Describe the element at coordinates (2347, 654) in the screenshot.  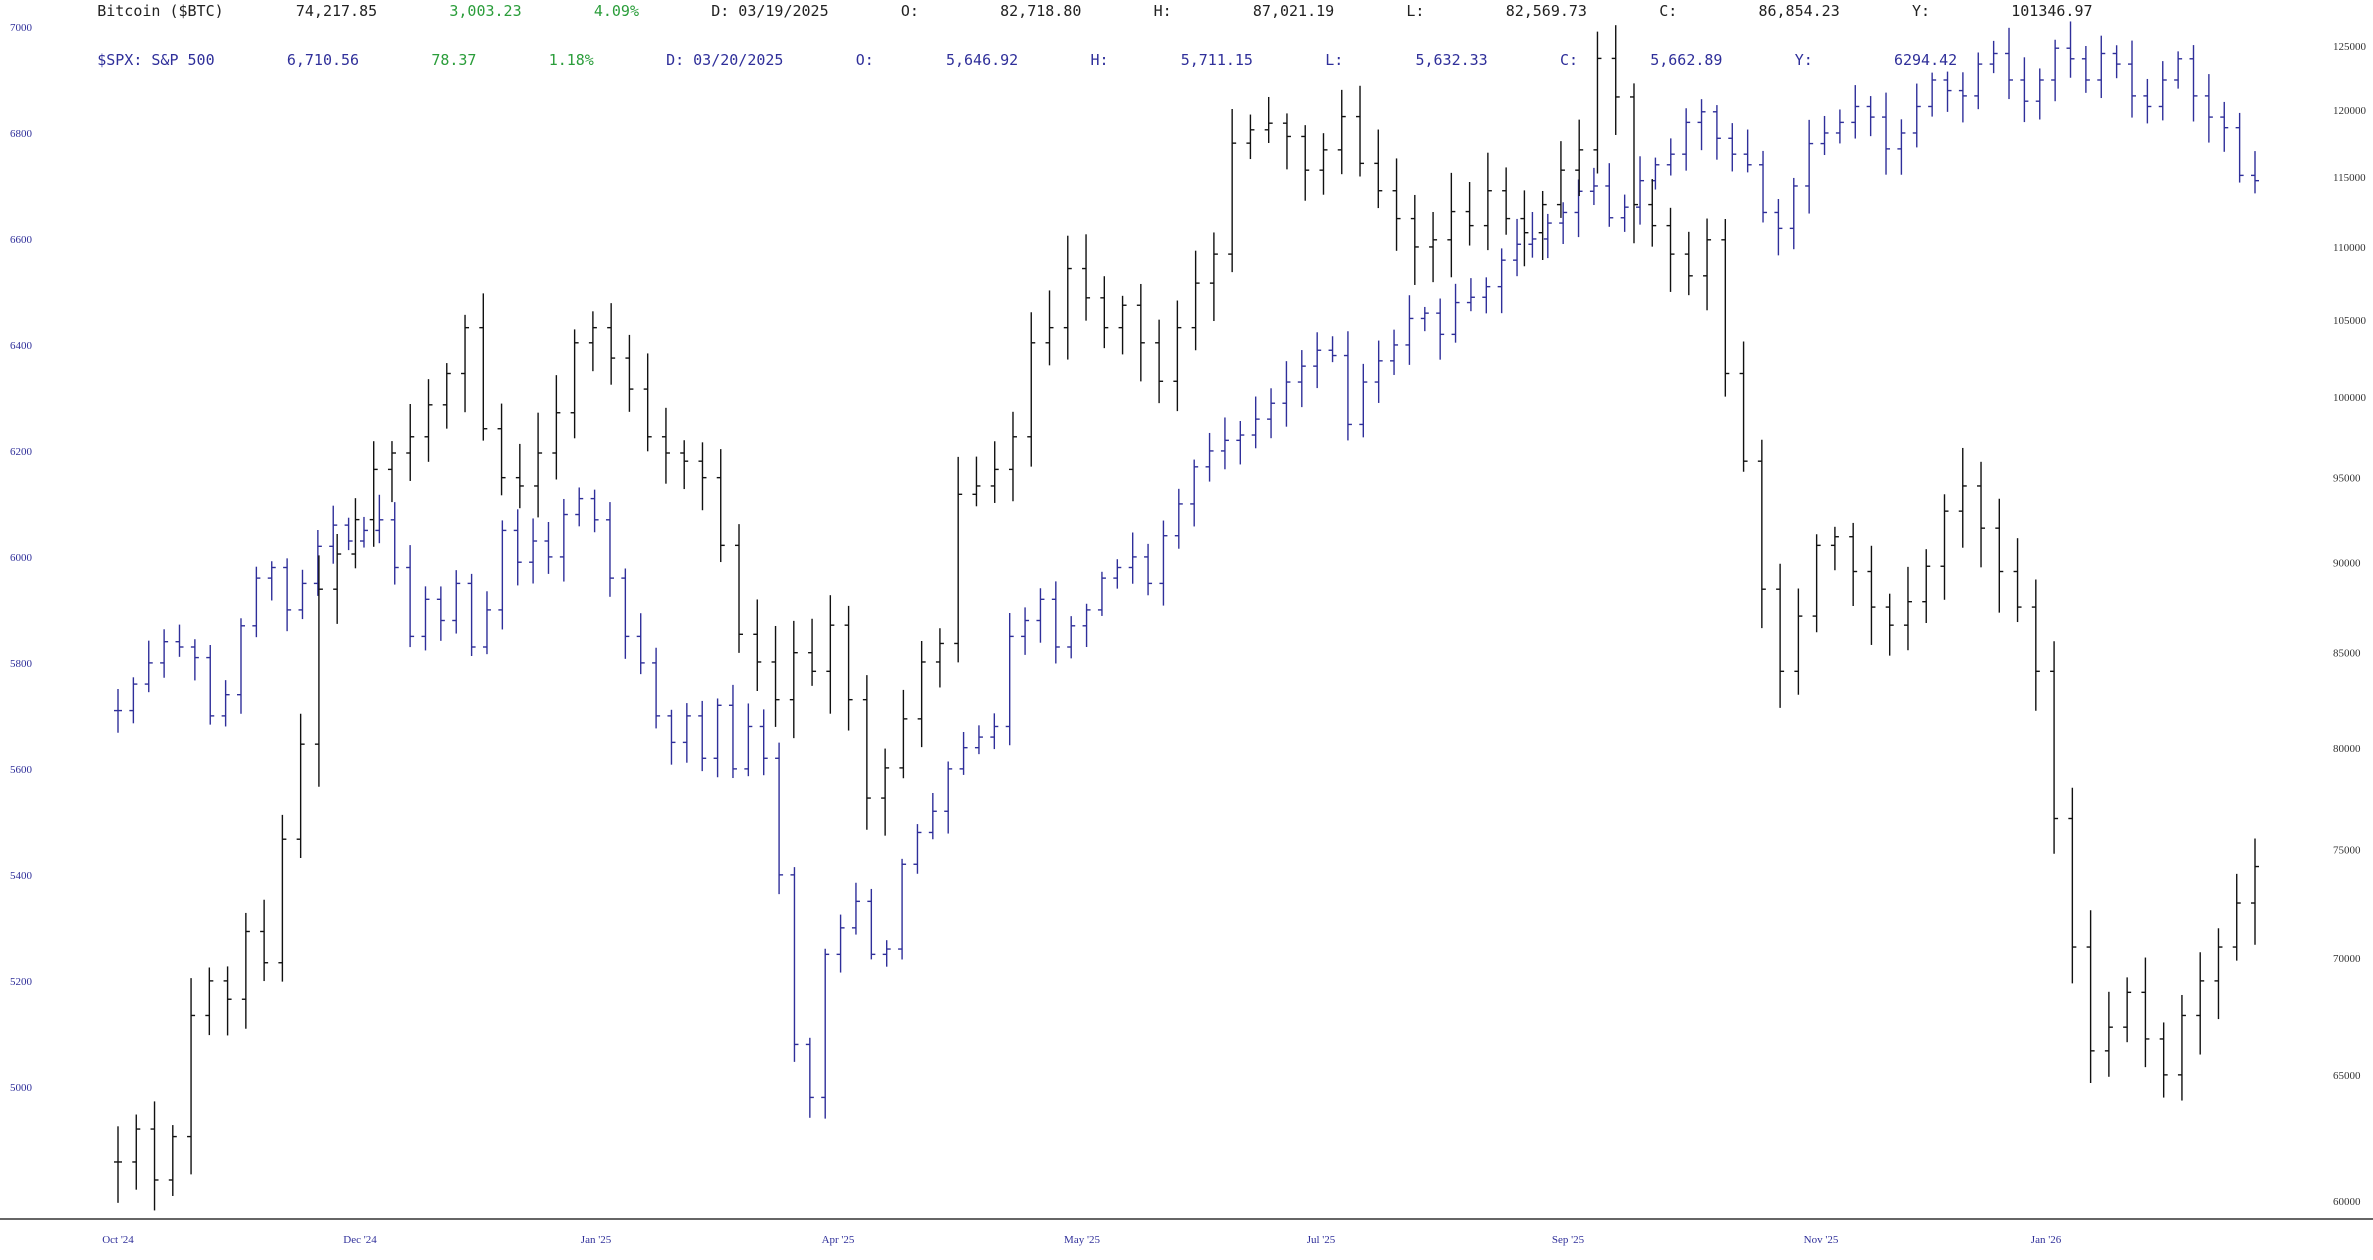
I see `right-tick-label: 85000` at that location.